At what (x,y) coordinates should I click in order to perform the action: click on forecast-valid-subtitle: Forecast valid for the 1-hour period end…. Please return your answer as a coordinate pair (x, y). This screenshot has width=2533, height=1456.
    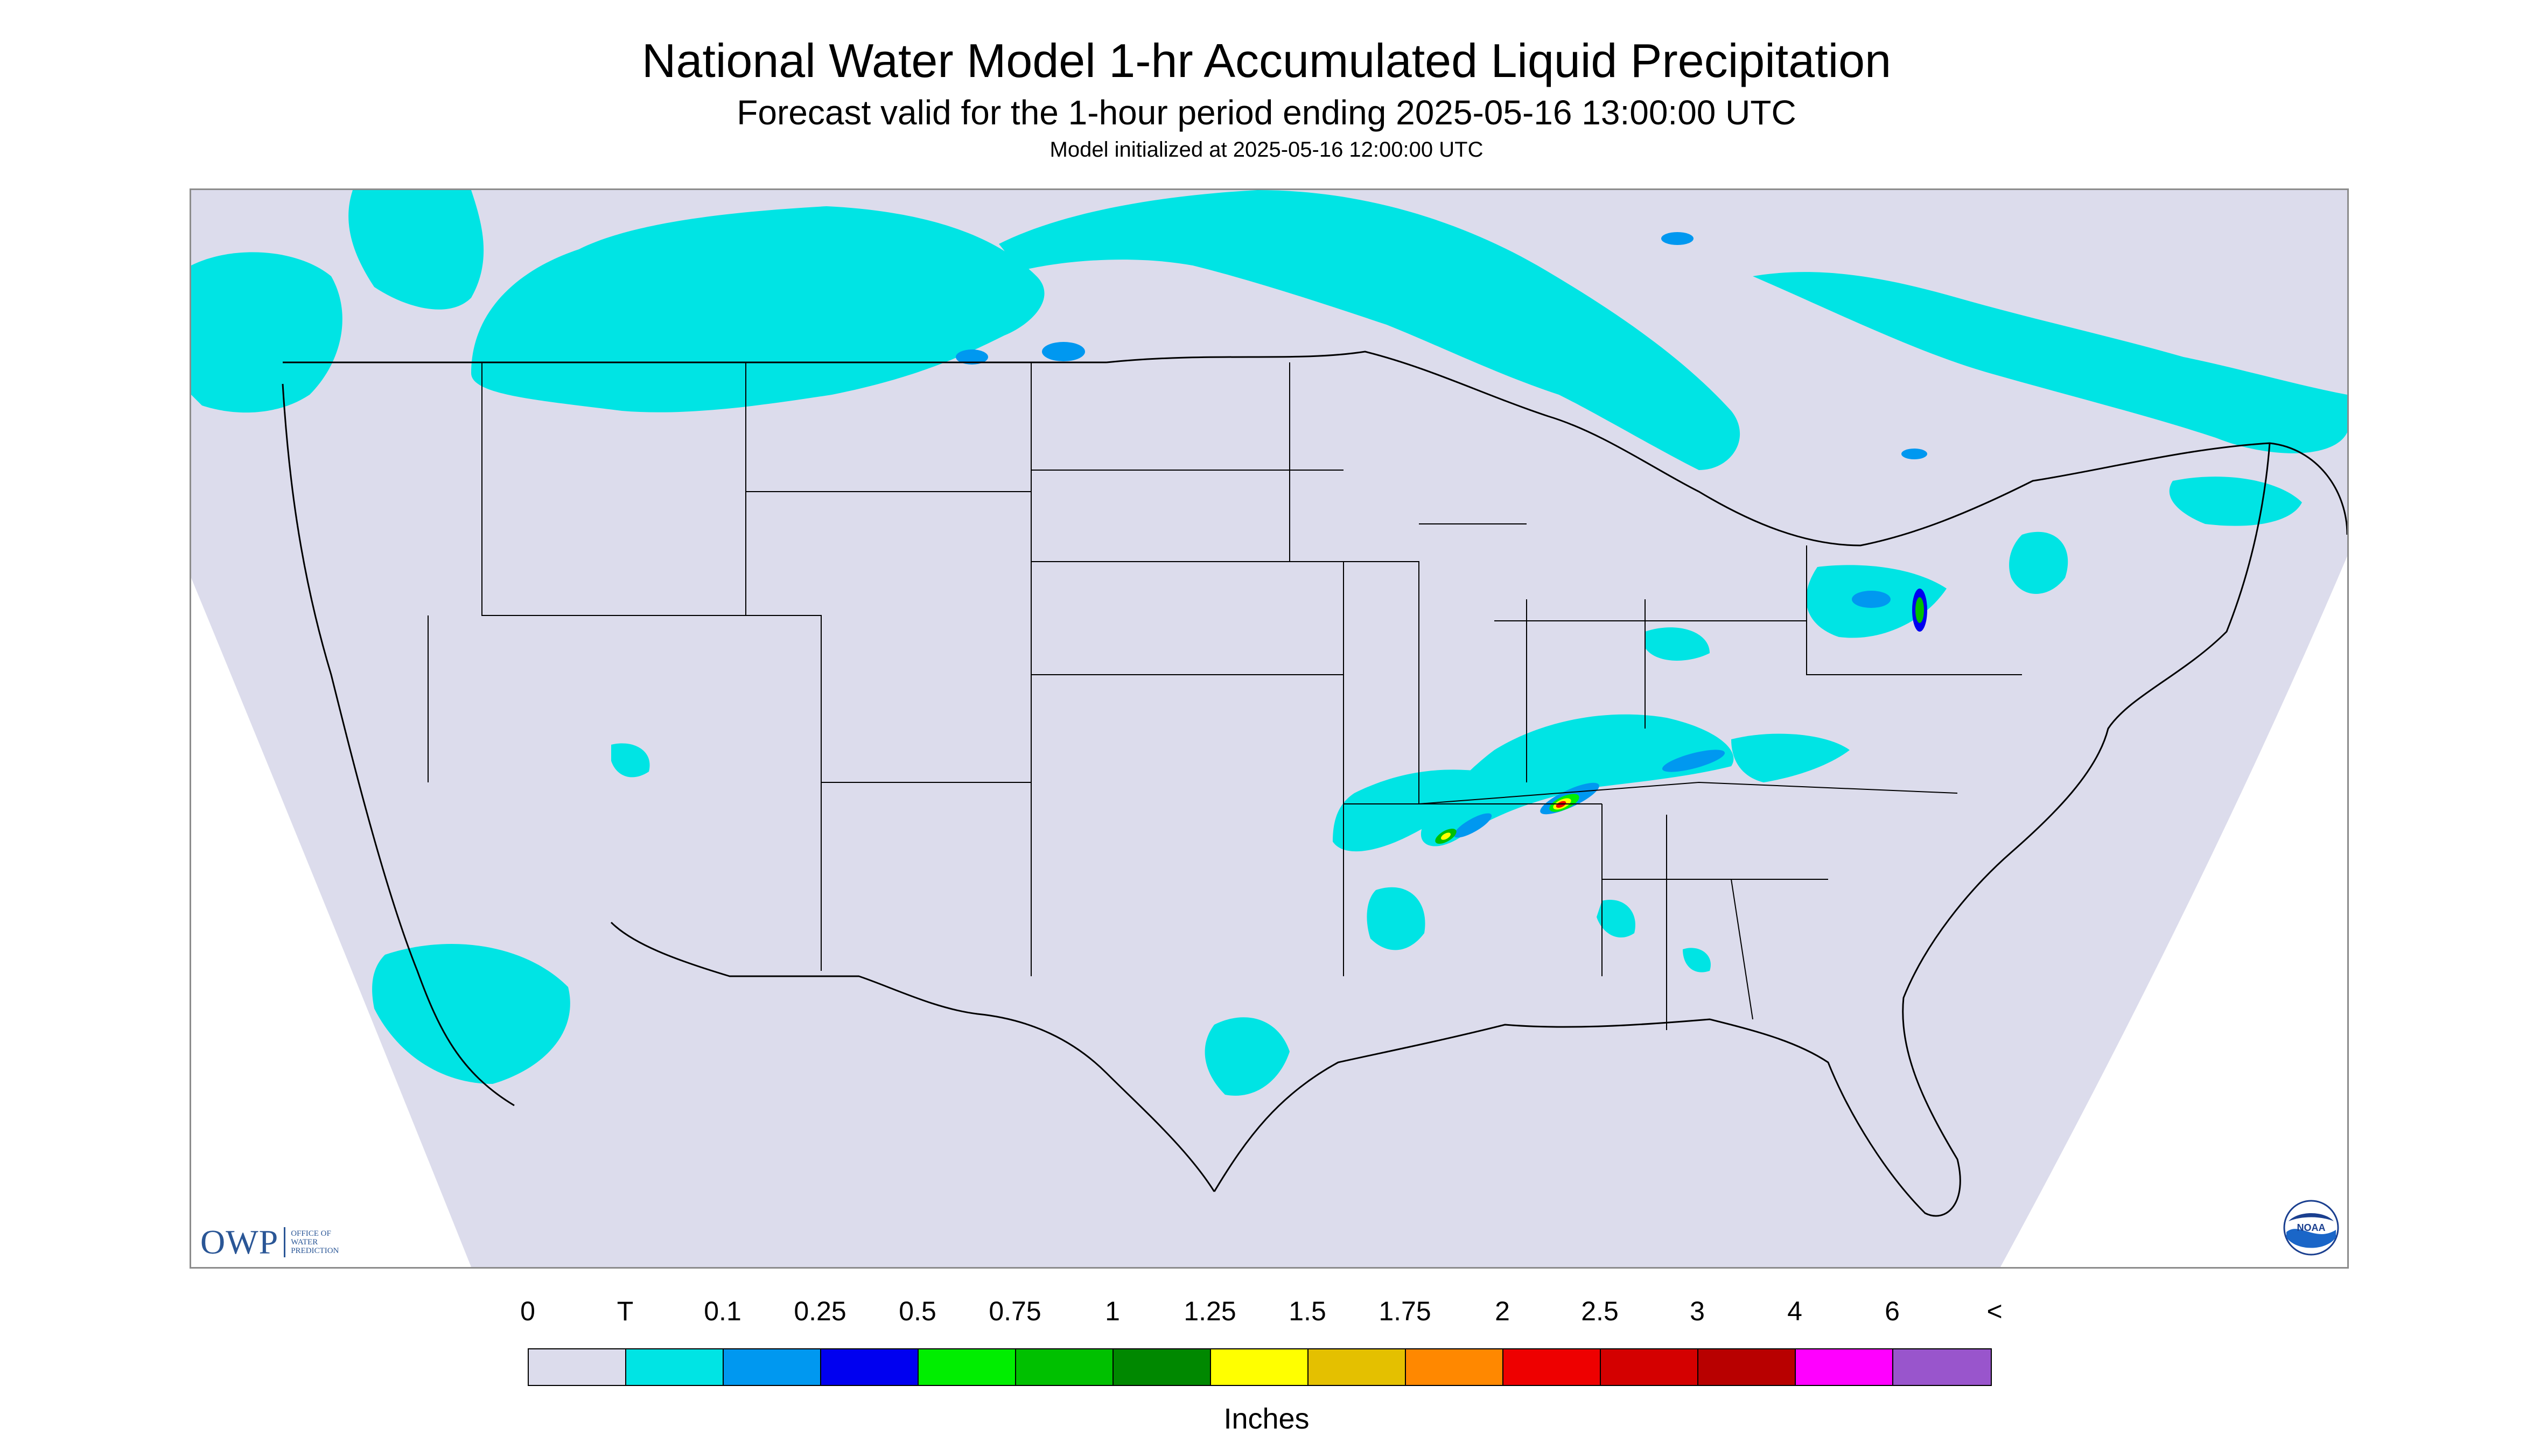
    Looking at the image, I should click on (1266, 112).